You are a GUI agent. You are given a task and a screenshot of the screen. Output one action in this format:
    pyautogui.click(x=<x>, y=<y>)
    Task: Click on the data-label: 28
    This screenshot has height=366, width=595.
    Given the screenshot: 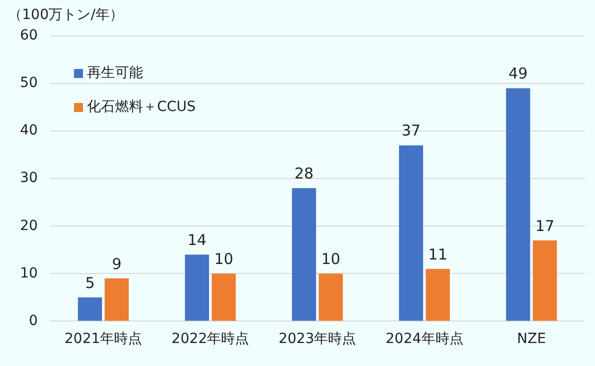 What is the action you would take?
    pyautogui.click(x=304, y=173)
    